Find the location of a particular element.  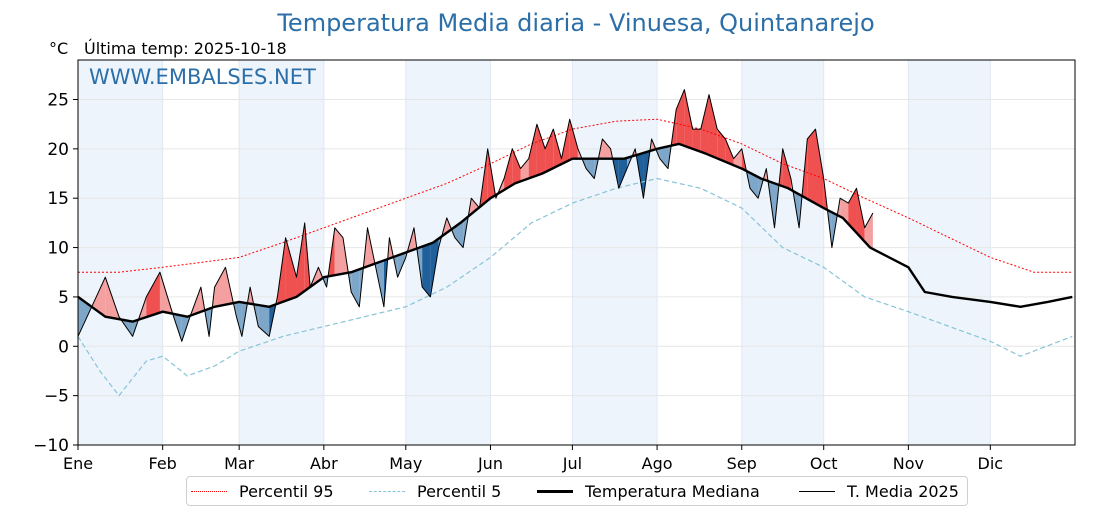

legend-item-current: T. Media 2025 is located at coordinates (879, 491).